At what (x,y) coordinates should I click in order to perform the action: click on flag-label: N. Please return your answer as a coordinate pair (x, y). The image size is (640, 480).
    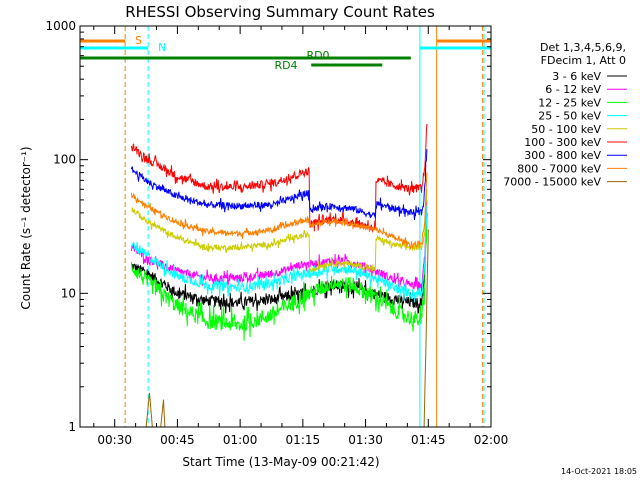
    Looking at the image, I should click on (162, 47).